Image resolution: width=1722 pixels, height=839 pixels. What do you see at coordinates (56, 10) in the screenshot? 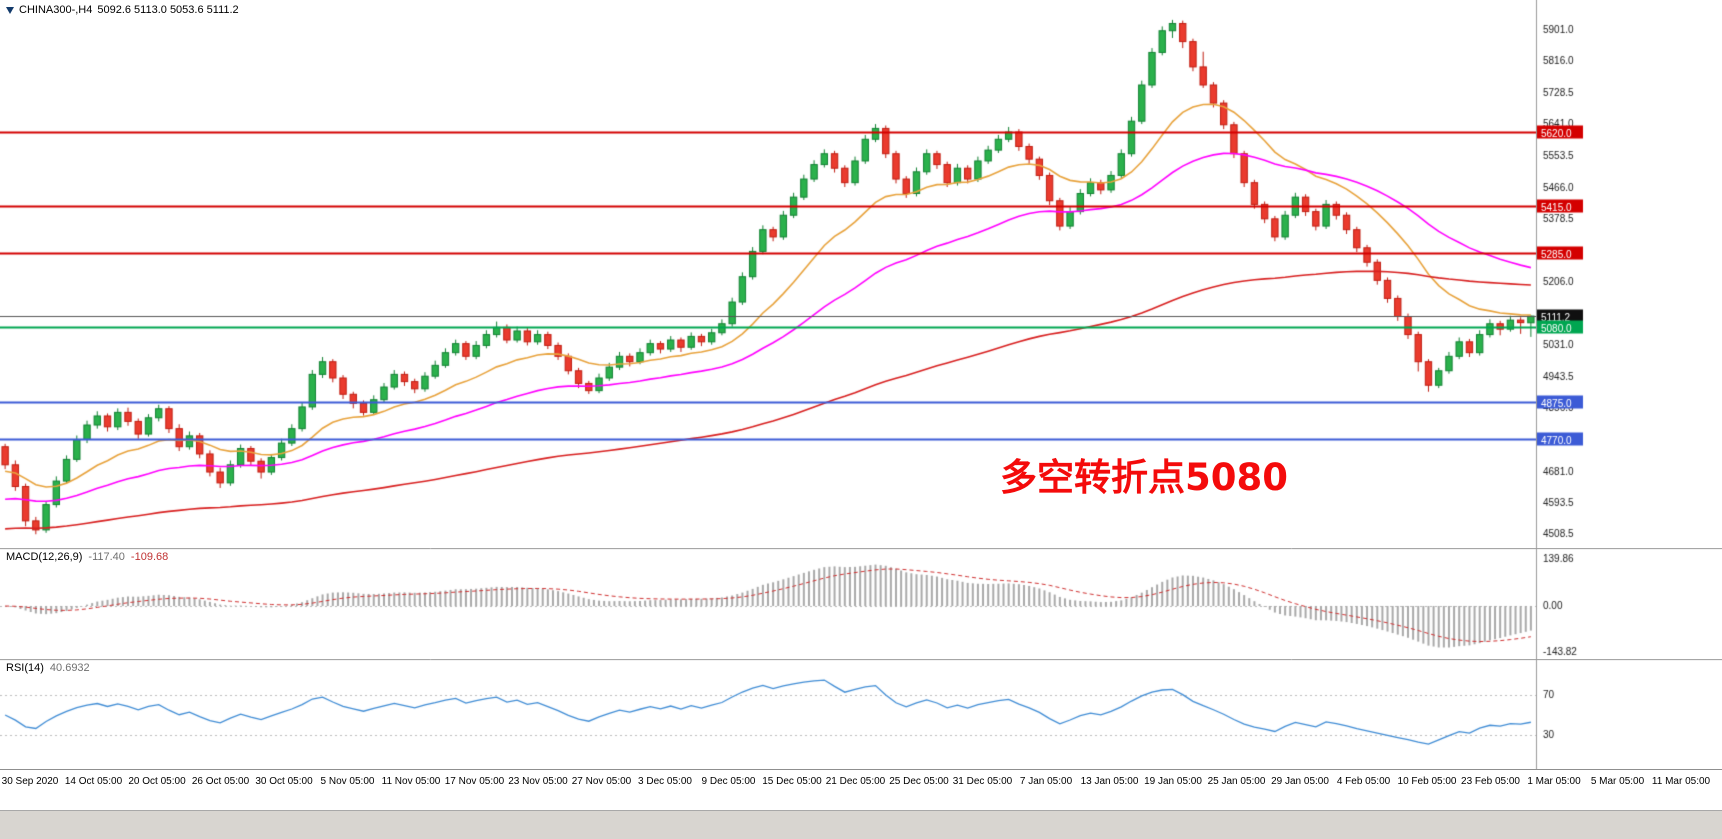
I see `symbol-period-label: CHINA300-,H4` at bounding box center [56, 10].